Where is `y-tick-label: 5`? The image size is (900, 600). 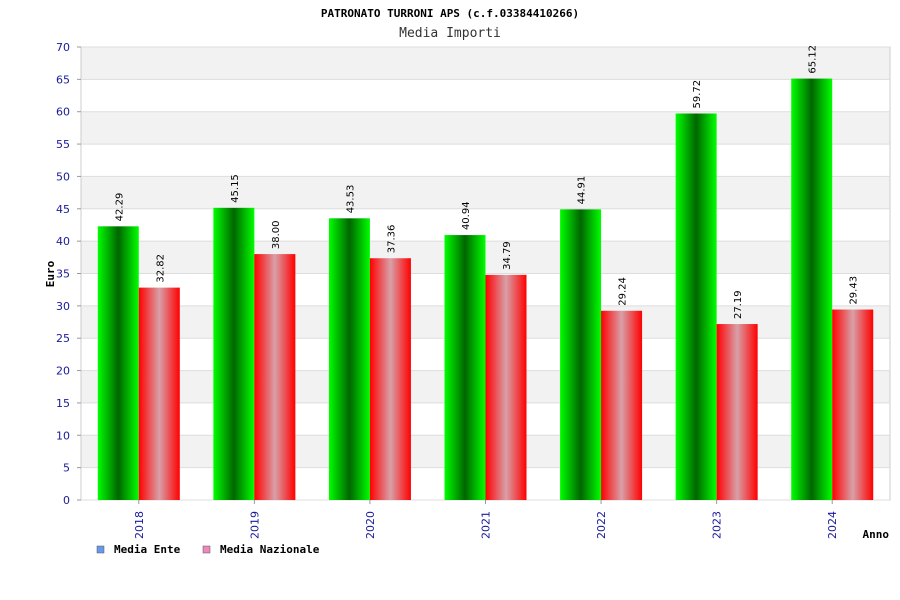 y-tick-label: 5 is located at coordinates (66, 468).